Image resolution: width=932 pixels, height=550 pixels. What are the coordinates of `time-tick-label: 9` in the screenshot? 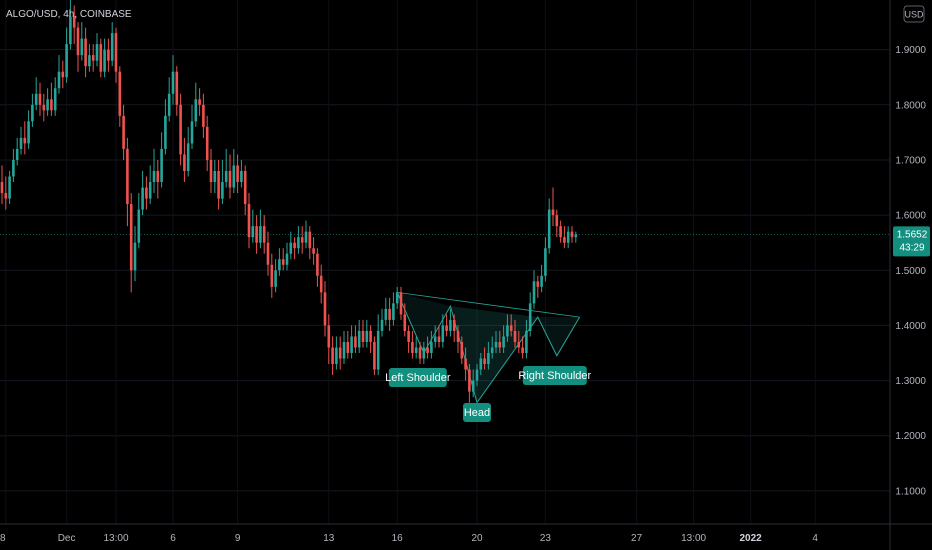 It's located at (238, 538).